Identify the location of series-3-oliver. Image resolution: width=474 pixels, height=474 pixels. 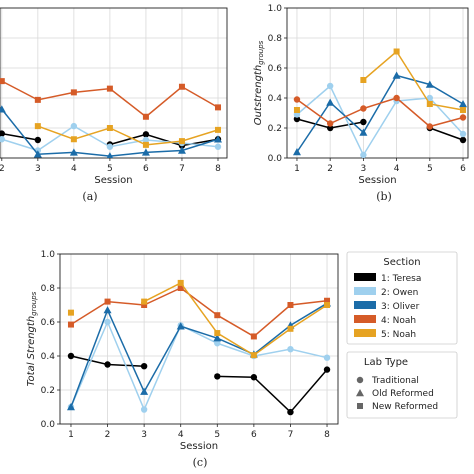
(380, 113).